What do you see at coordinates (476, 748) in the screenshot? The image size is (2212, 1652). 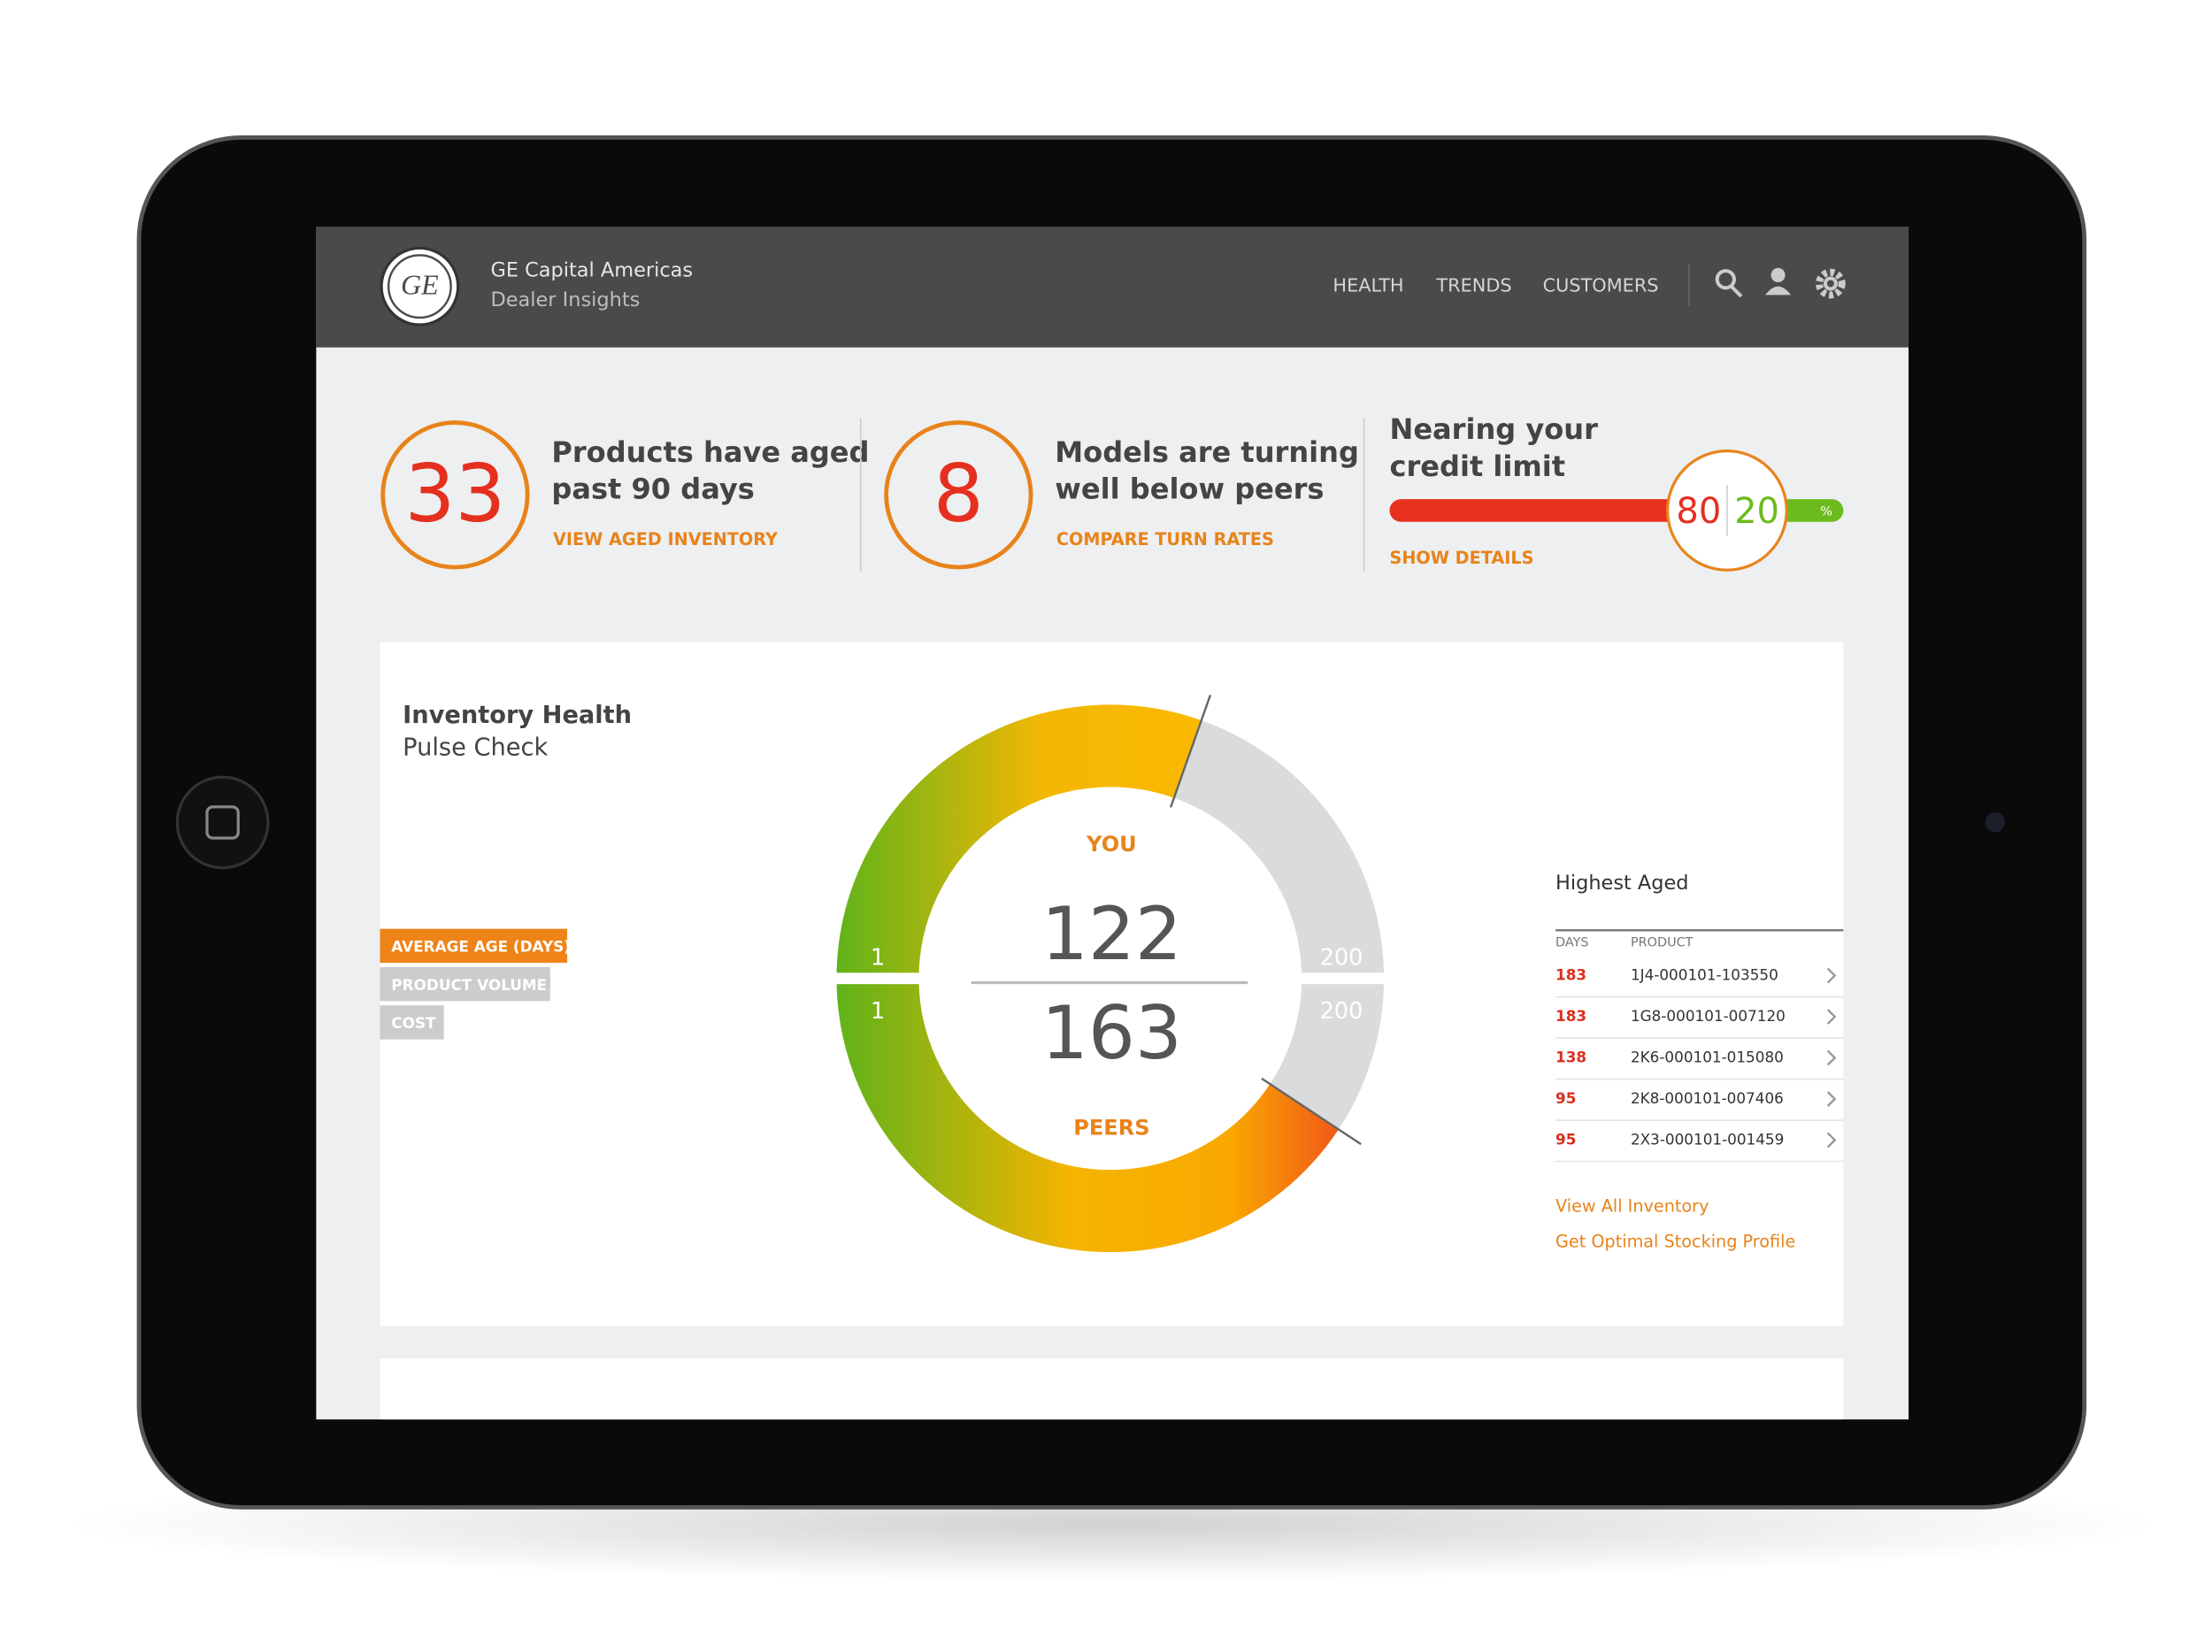 I see `section-subtitle: Pulse Check` at bounding box center [476, 748].